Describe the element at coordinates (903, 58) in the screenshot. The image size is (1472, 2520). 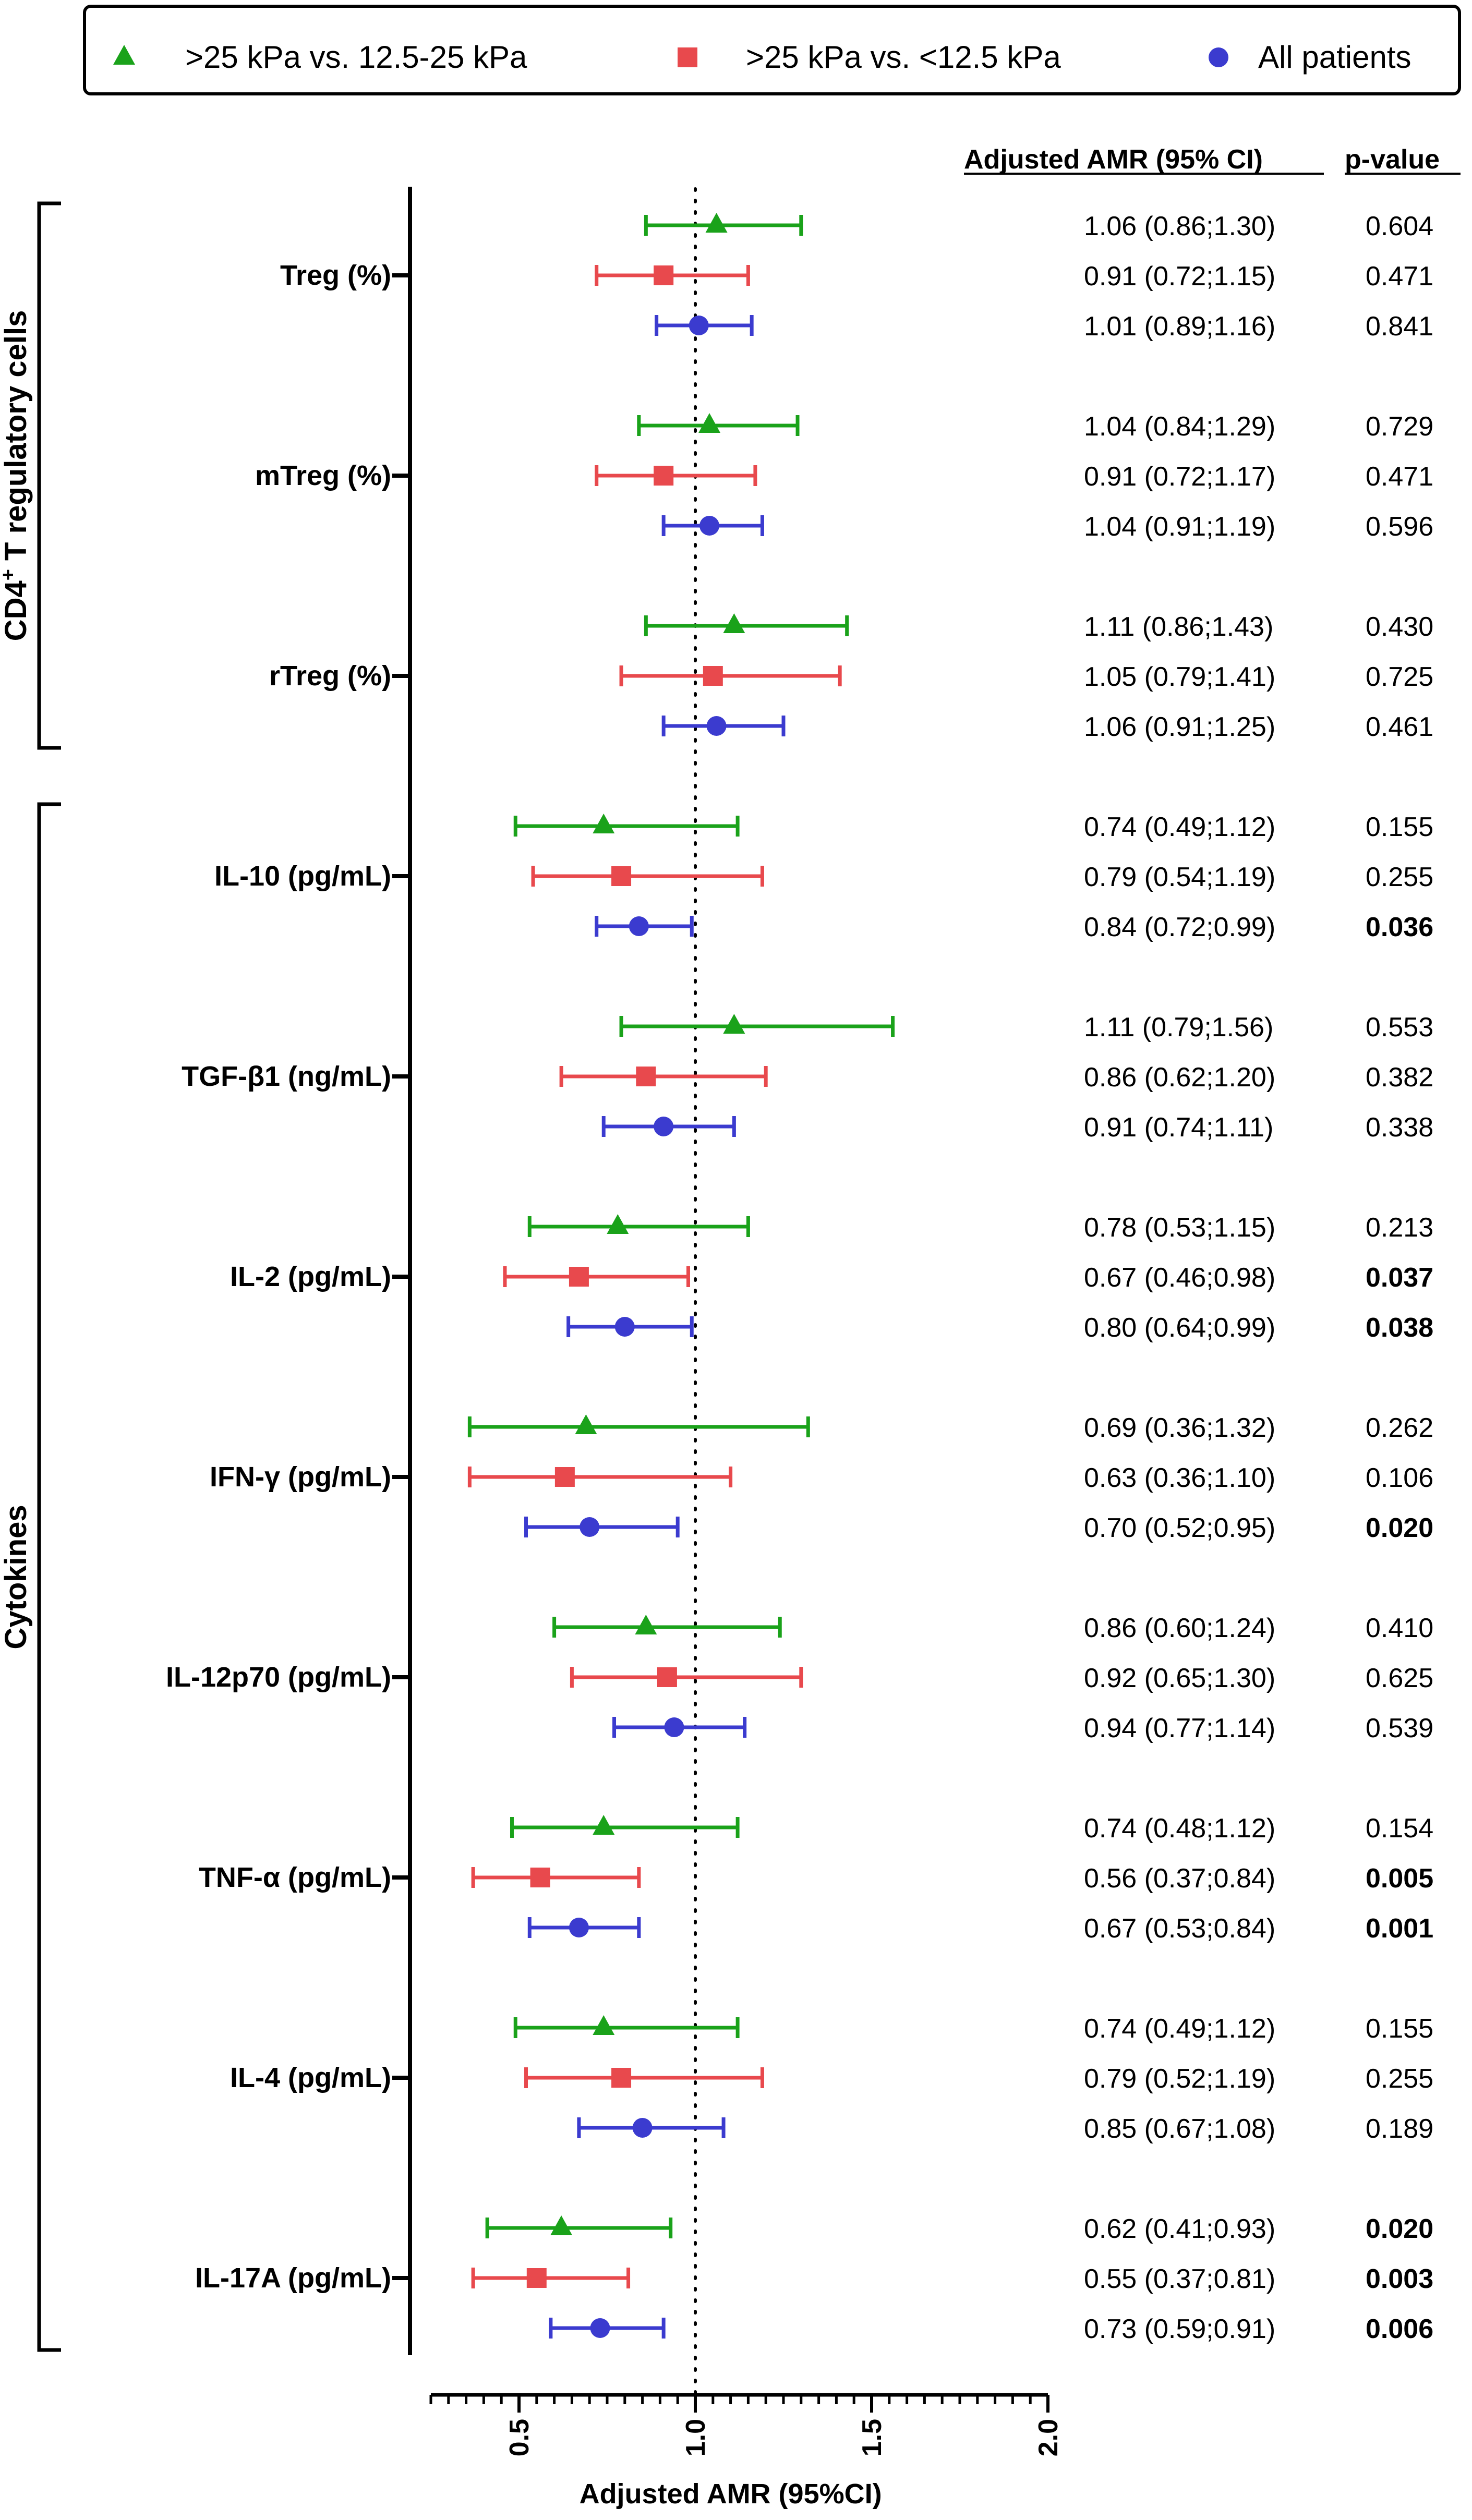
I see `legend-label: >25 kPa vs. <12.5 kPa` at that location.